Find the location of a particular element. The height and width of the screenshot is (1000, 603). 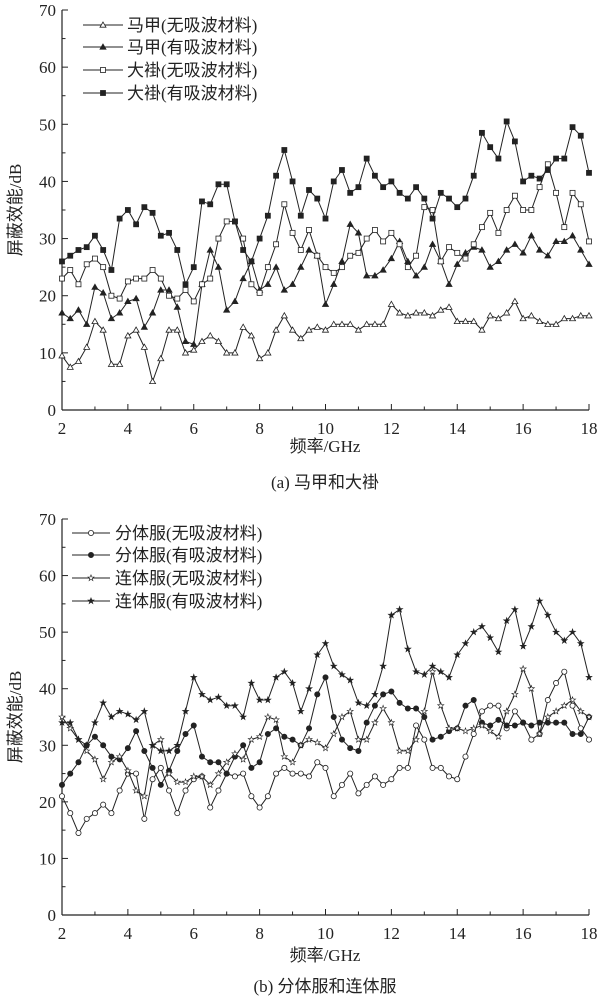

legend-item: 连体服(有吸波材料) is located at coordinates (167, 601).